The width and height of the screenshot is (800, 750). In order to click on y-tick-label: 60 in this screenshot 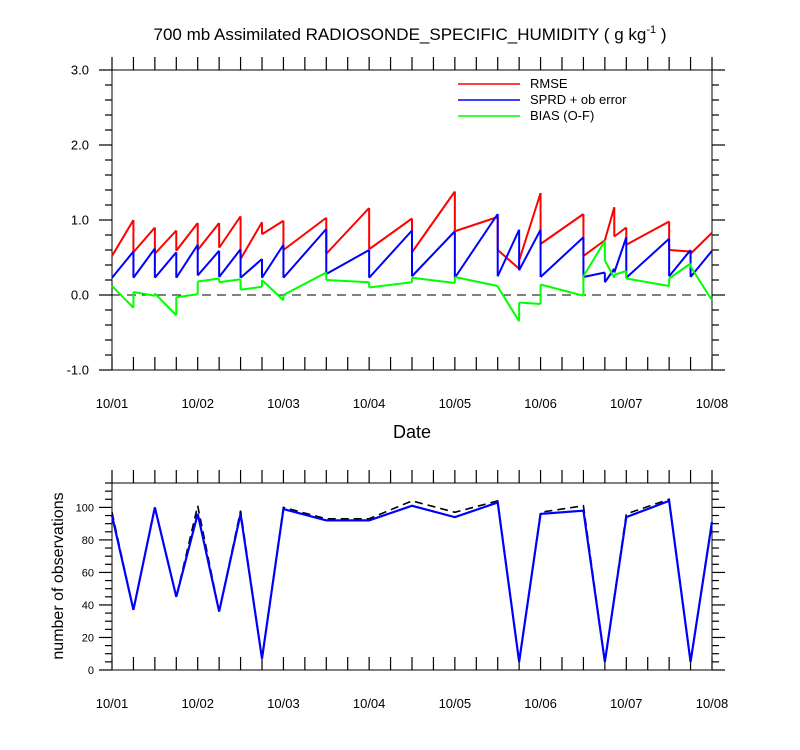, I will do `click(88, 573)`.